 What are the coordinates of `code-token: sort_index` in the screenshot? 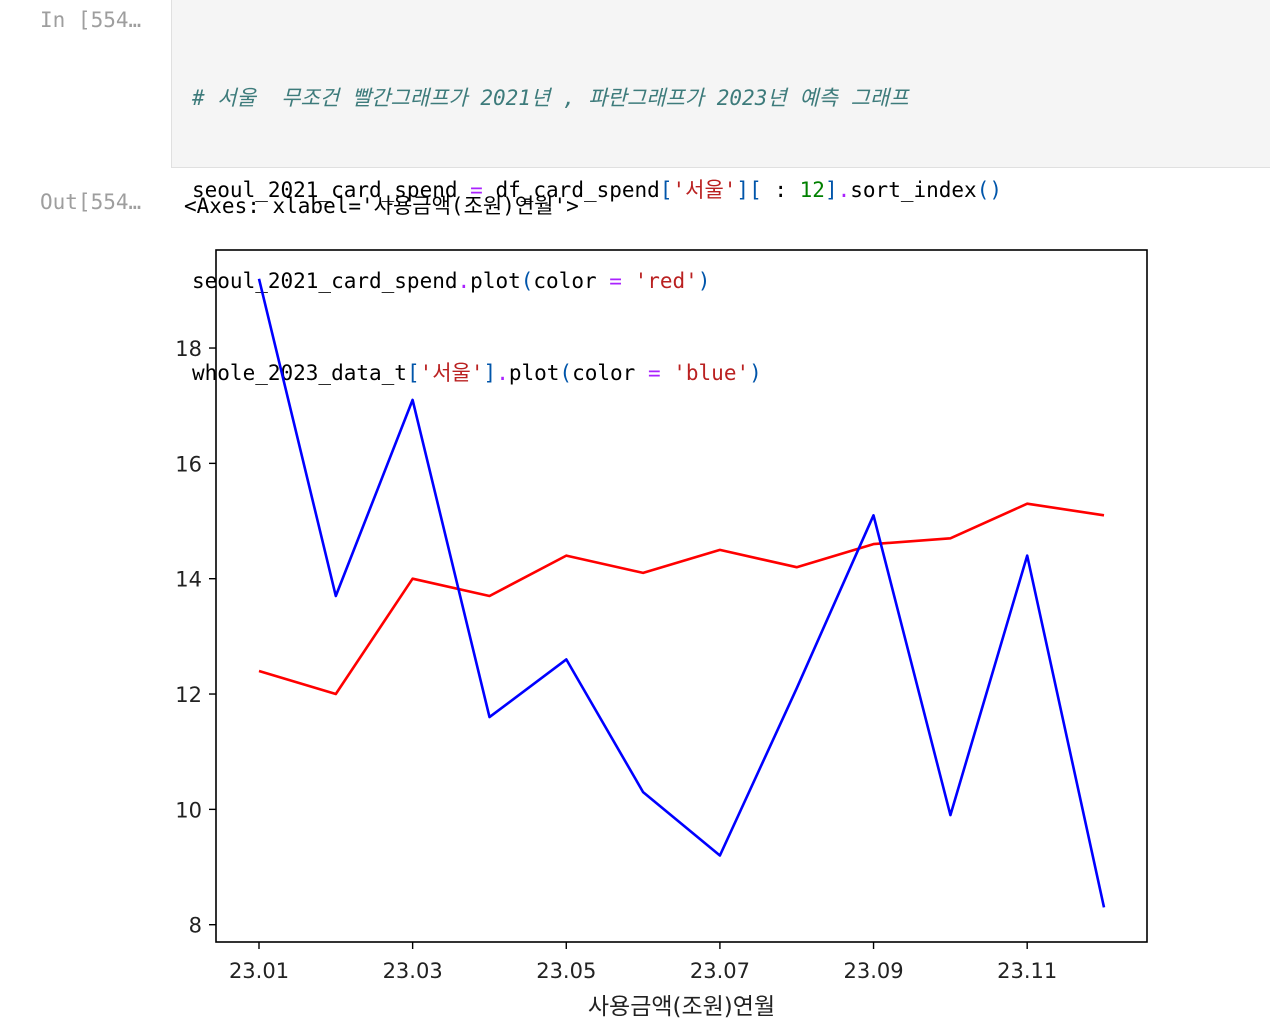 It's located at (913, 189).